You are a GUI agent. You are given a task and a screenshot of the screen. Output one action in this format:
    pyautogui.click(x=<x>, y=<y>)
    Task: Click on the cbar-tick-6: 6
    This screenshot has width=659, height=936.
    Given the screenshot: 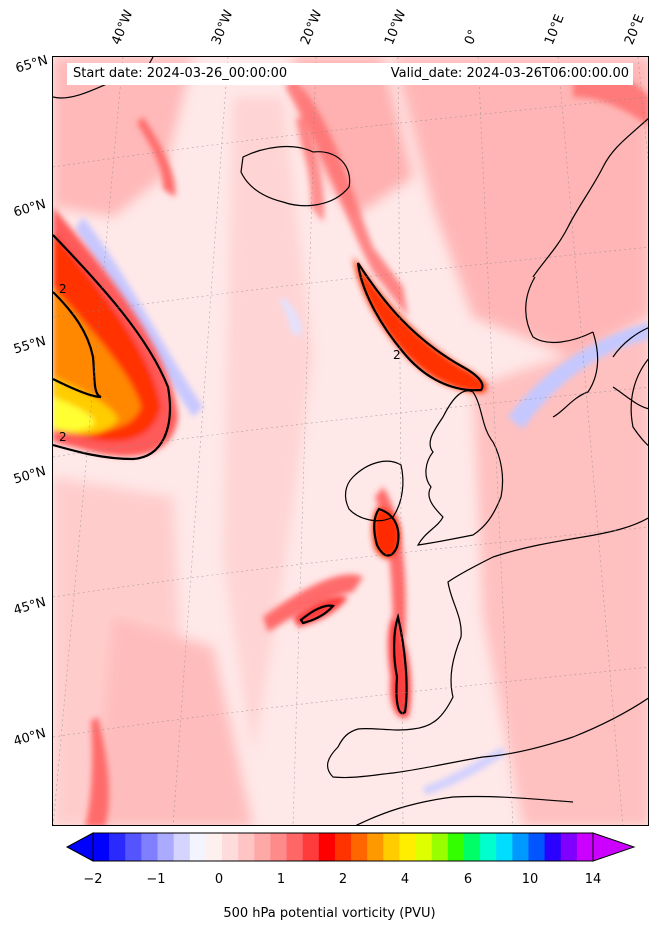 What is the action you would take?
    pyautogui.click(x=468, y=879)
    